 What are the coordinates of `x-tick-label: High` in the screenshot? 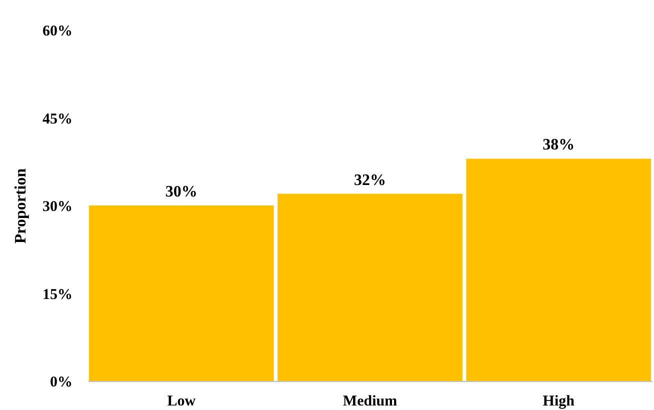 It's located at (559, 402).